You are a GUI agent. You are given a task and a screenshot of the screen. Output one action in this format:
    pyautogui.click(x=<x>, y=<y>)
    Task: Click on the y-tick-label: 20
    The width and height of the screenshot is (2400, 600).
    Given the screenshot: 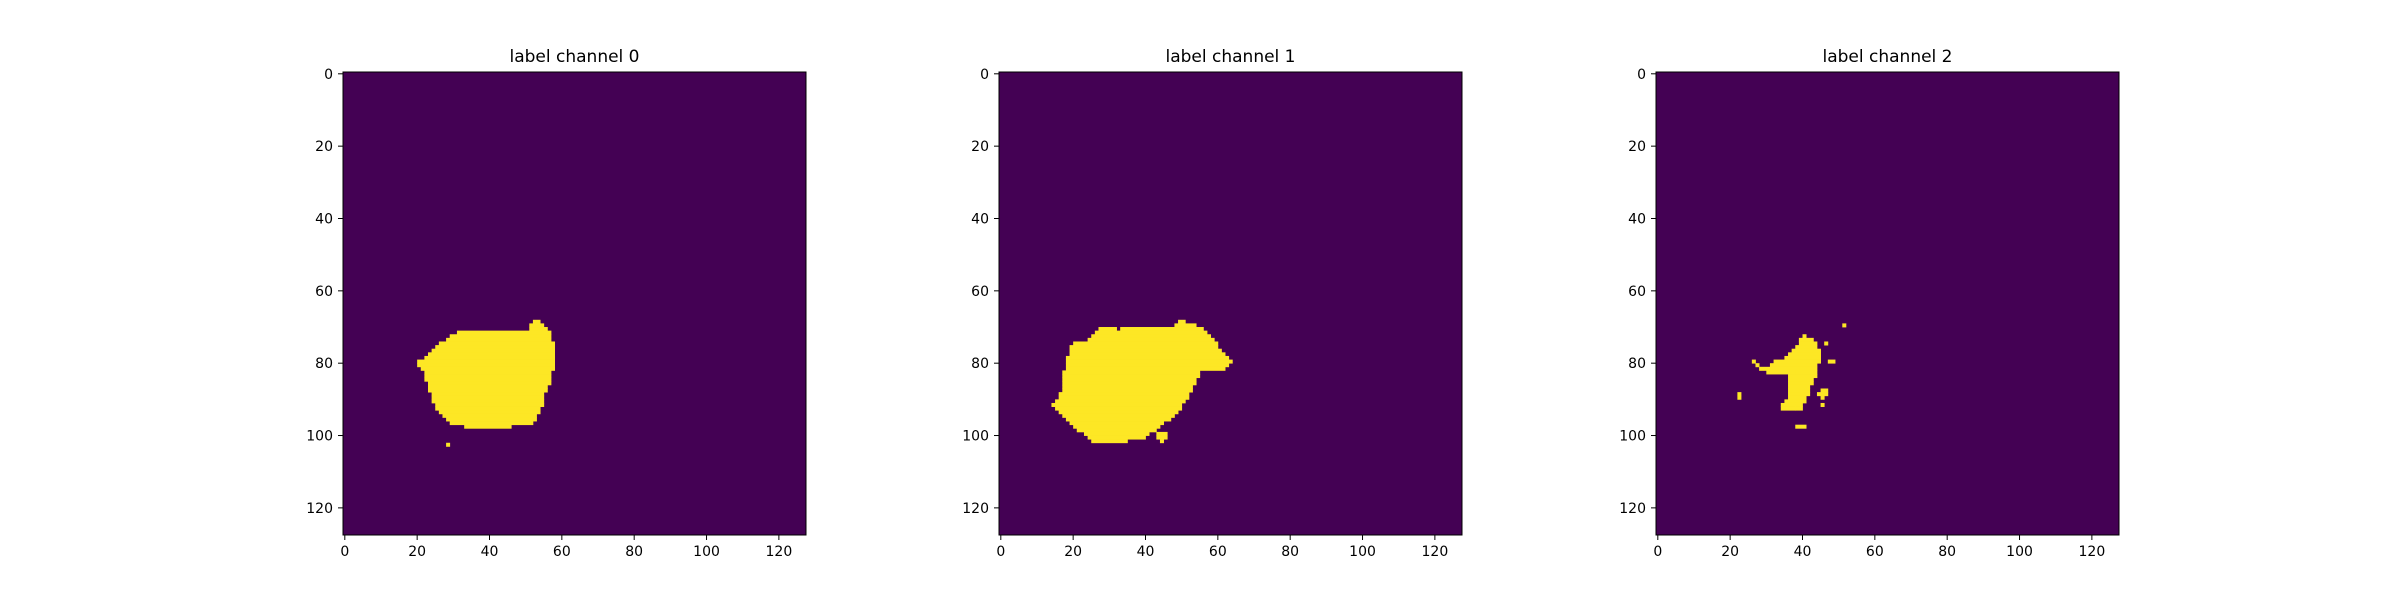 What is the action you would take?
    pyautogui.click(x=324, y=147)
    